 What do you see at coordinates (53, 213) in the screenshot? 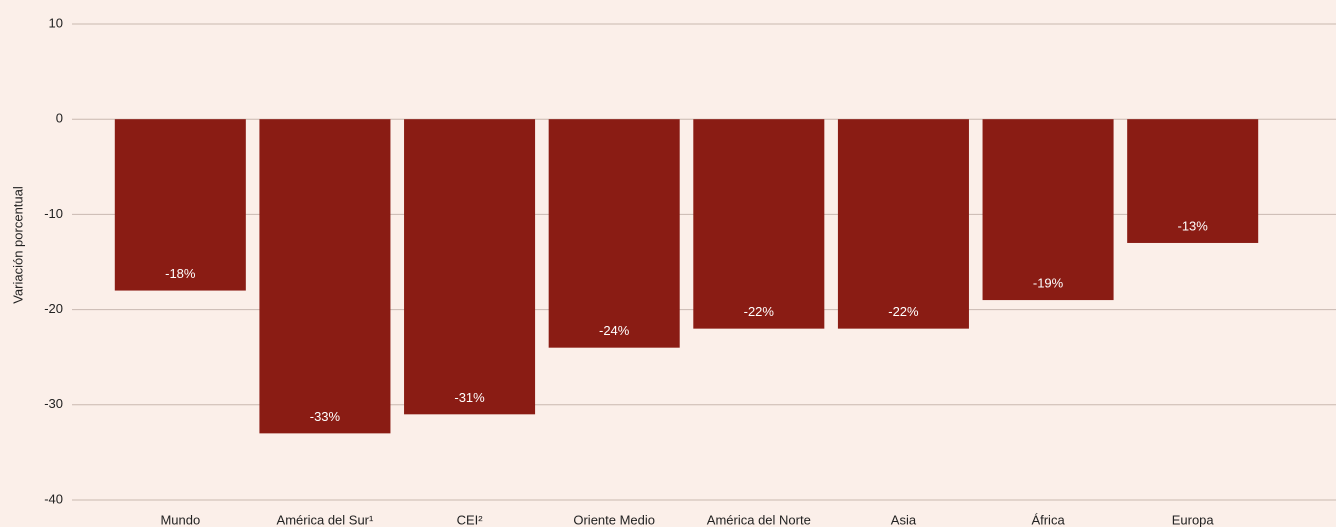
I see `y-tick-label: -10` at bounding box center [53, 213].